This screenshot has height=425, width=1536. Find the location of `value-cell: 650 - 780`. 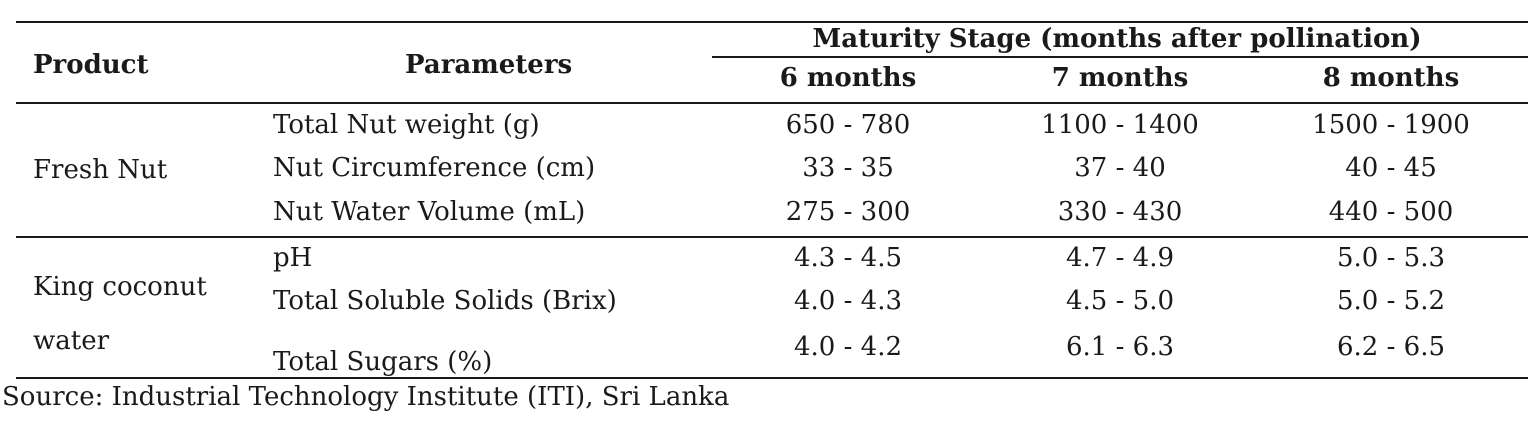

value-cell: 650 - 780 is located at coordinates (848, 125).